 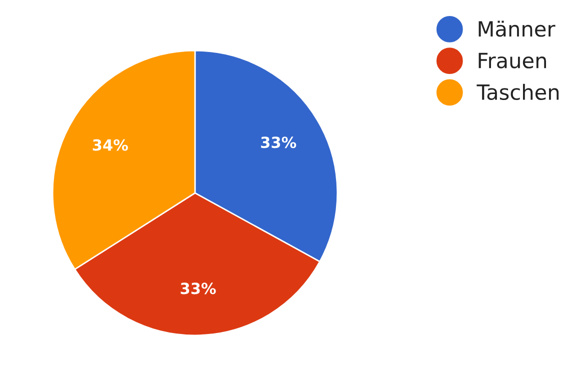 I want to click on legend-label: Männer, so click(x=517, y=28).